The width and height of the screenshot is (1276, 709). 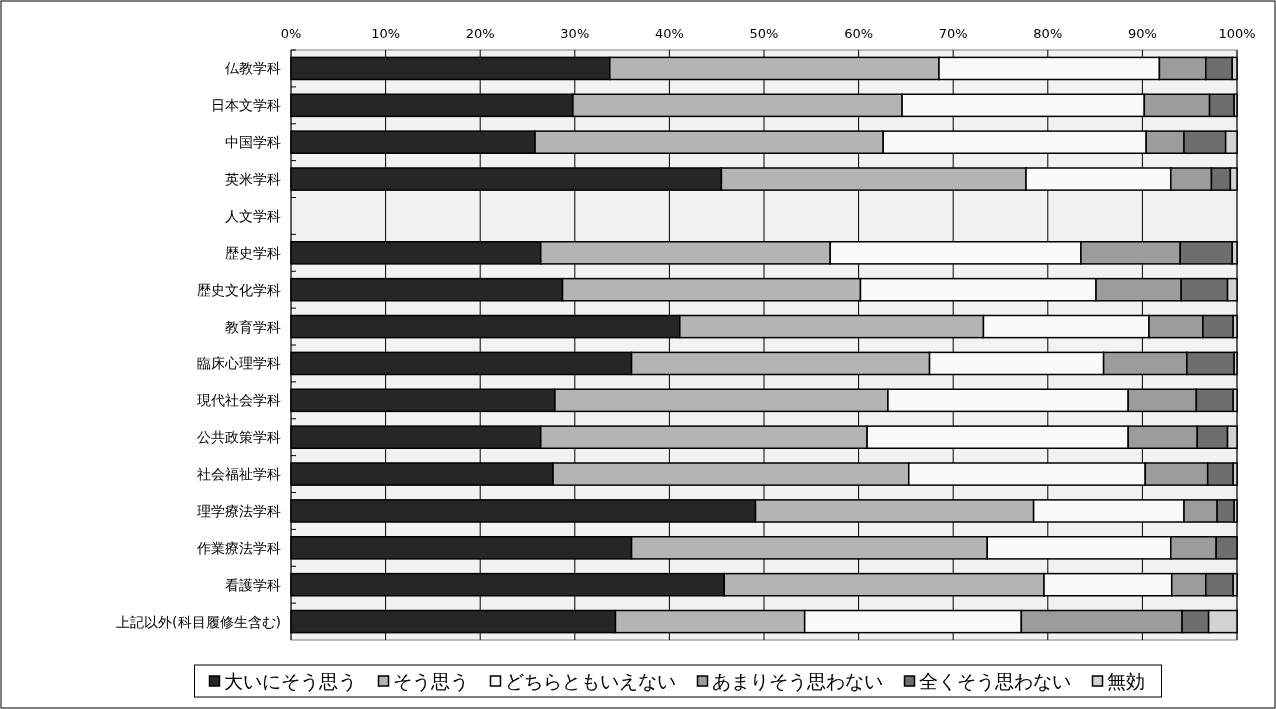 What do you see at coordinates (239, 363) in the screenshot?
I see `y-tick-label: 臨床心理学科` at bounding box center [239, 363].